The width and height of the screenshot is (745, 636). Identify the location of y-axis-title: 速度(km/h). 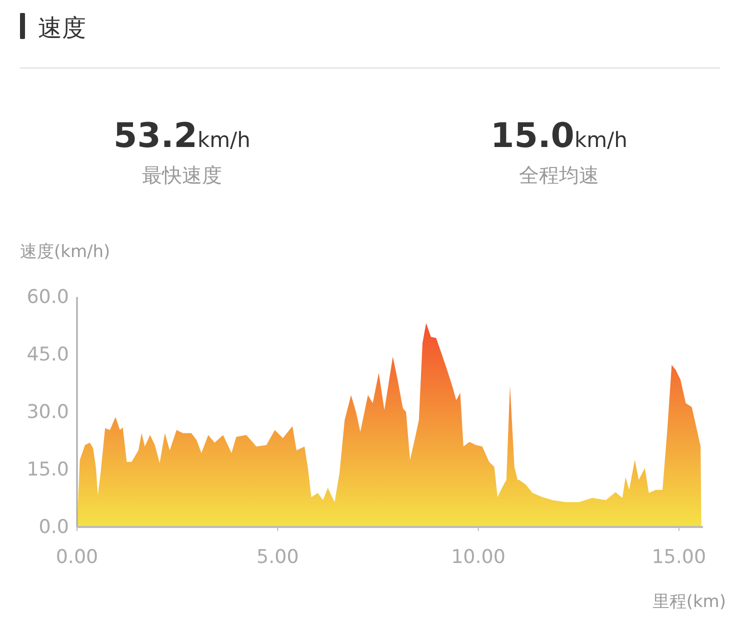
(65, 252).